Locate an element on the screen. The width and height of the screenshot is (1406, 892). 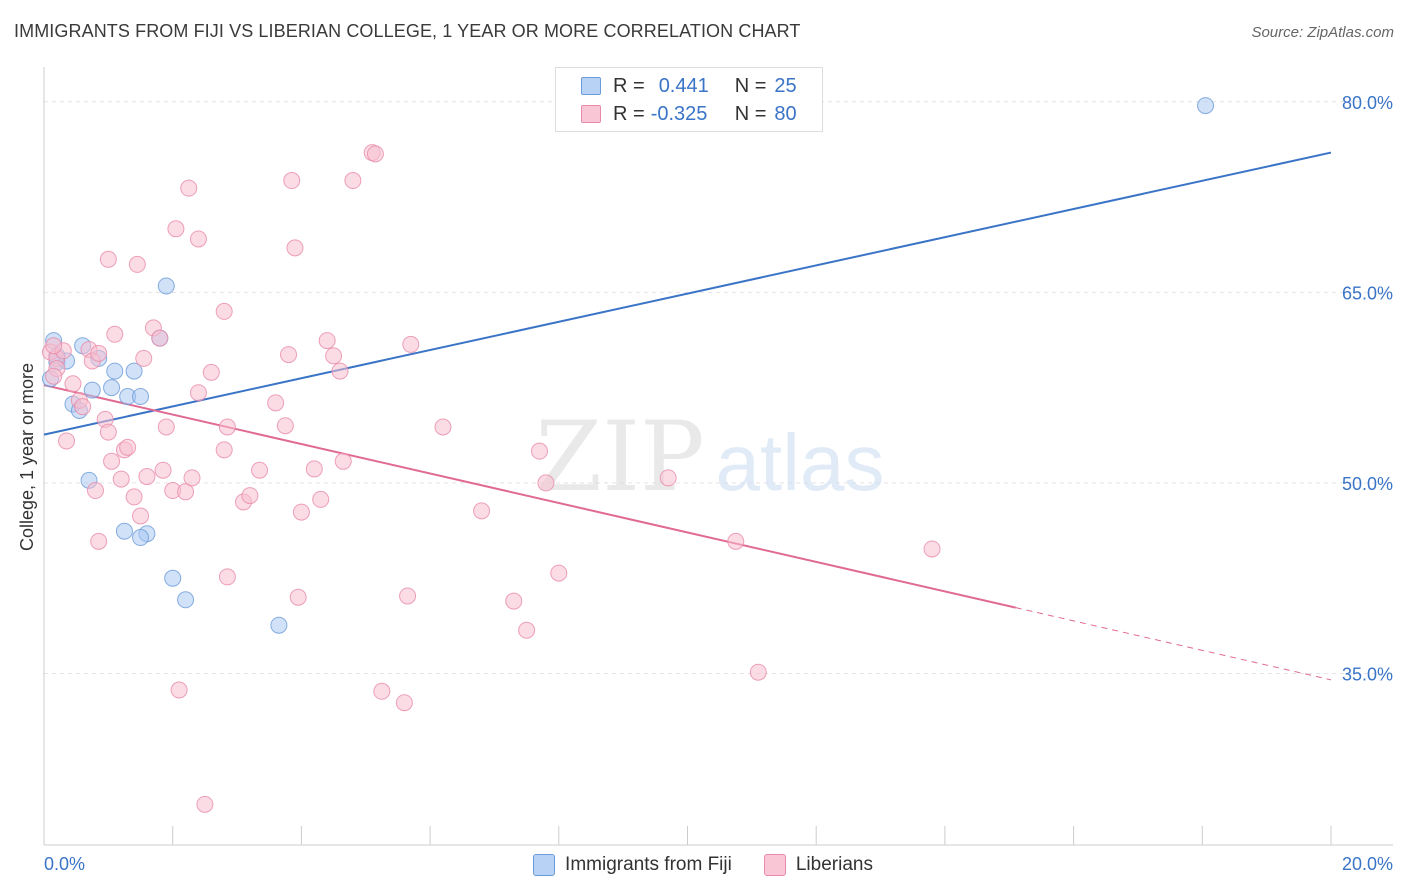
liberians-n-value: 80 is located at coordinates (785, 113).